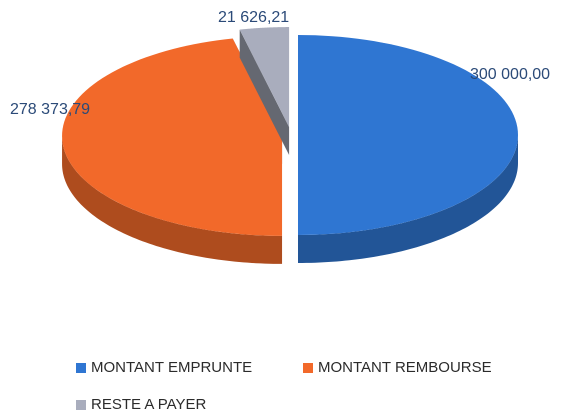 The height and width of the screenshot is (417, 567). I want to click on legend-label: RESTE A PAYER, so click(148, 404).